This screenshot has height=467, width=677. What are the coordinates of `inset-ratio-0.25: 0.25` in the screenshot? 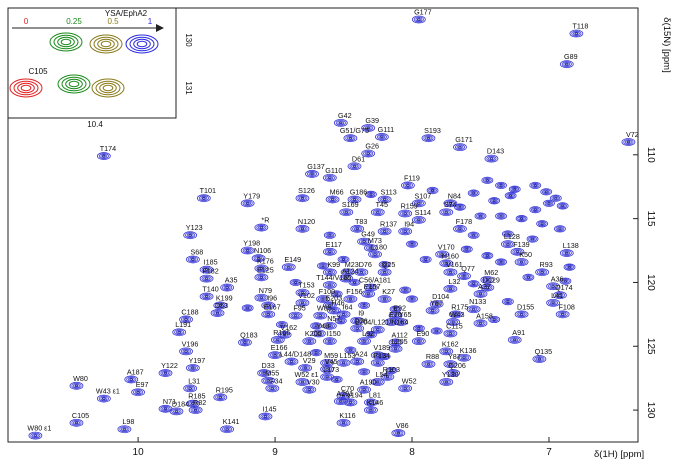 It's located at (74, 21).